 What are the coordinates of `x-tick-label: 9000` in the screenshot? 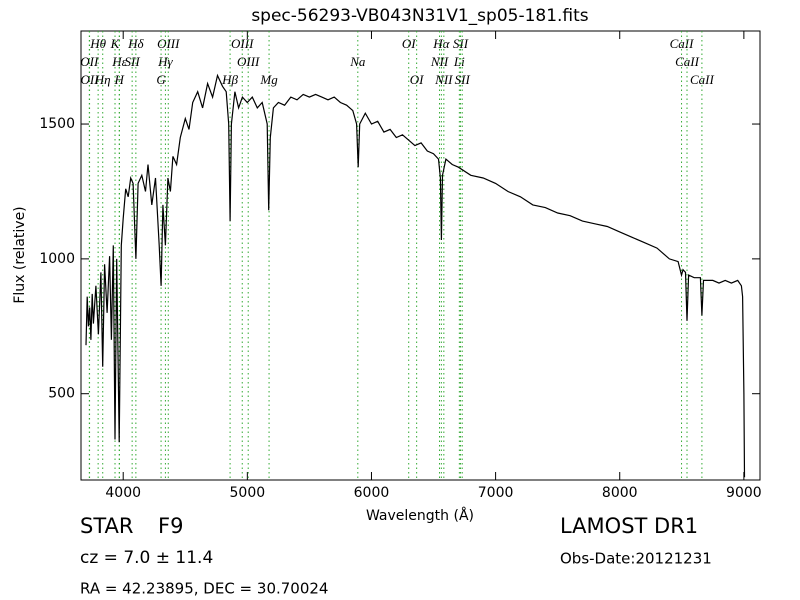 It's located at (744, 493).